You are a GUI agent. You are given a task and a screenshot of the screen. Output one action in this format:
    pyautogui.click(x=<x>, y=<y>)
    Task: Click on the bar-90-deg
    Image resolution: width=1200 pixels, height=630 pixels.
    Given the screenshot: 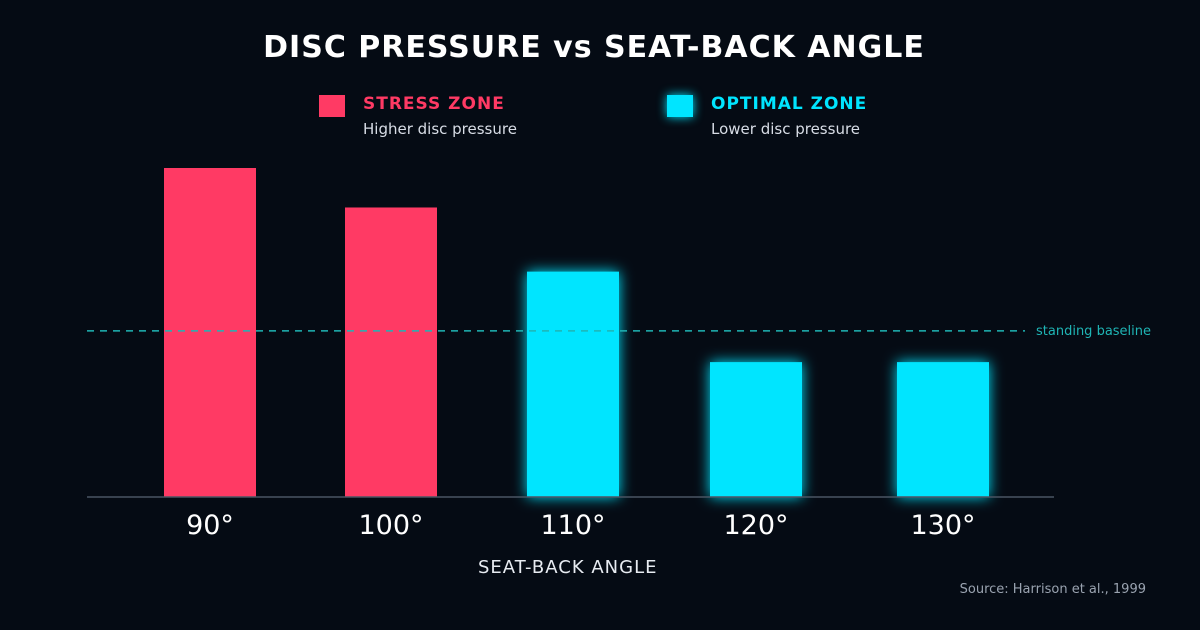 What is the action you would take?
    pyautogui.click(x=210, y=332)
    